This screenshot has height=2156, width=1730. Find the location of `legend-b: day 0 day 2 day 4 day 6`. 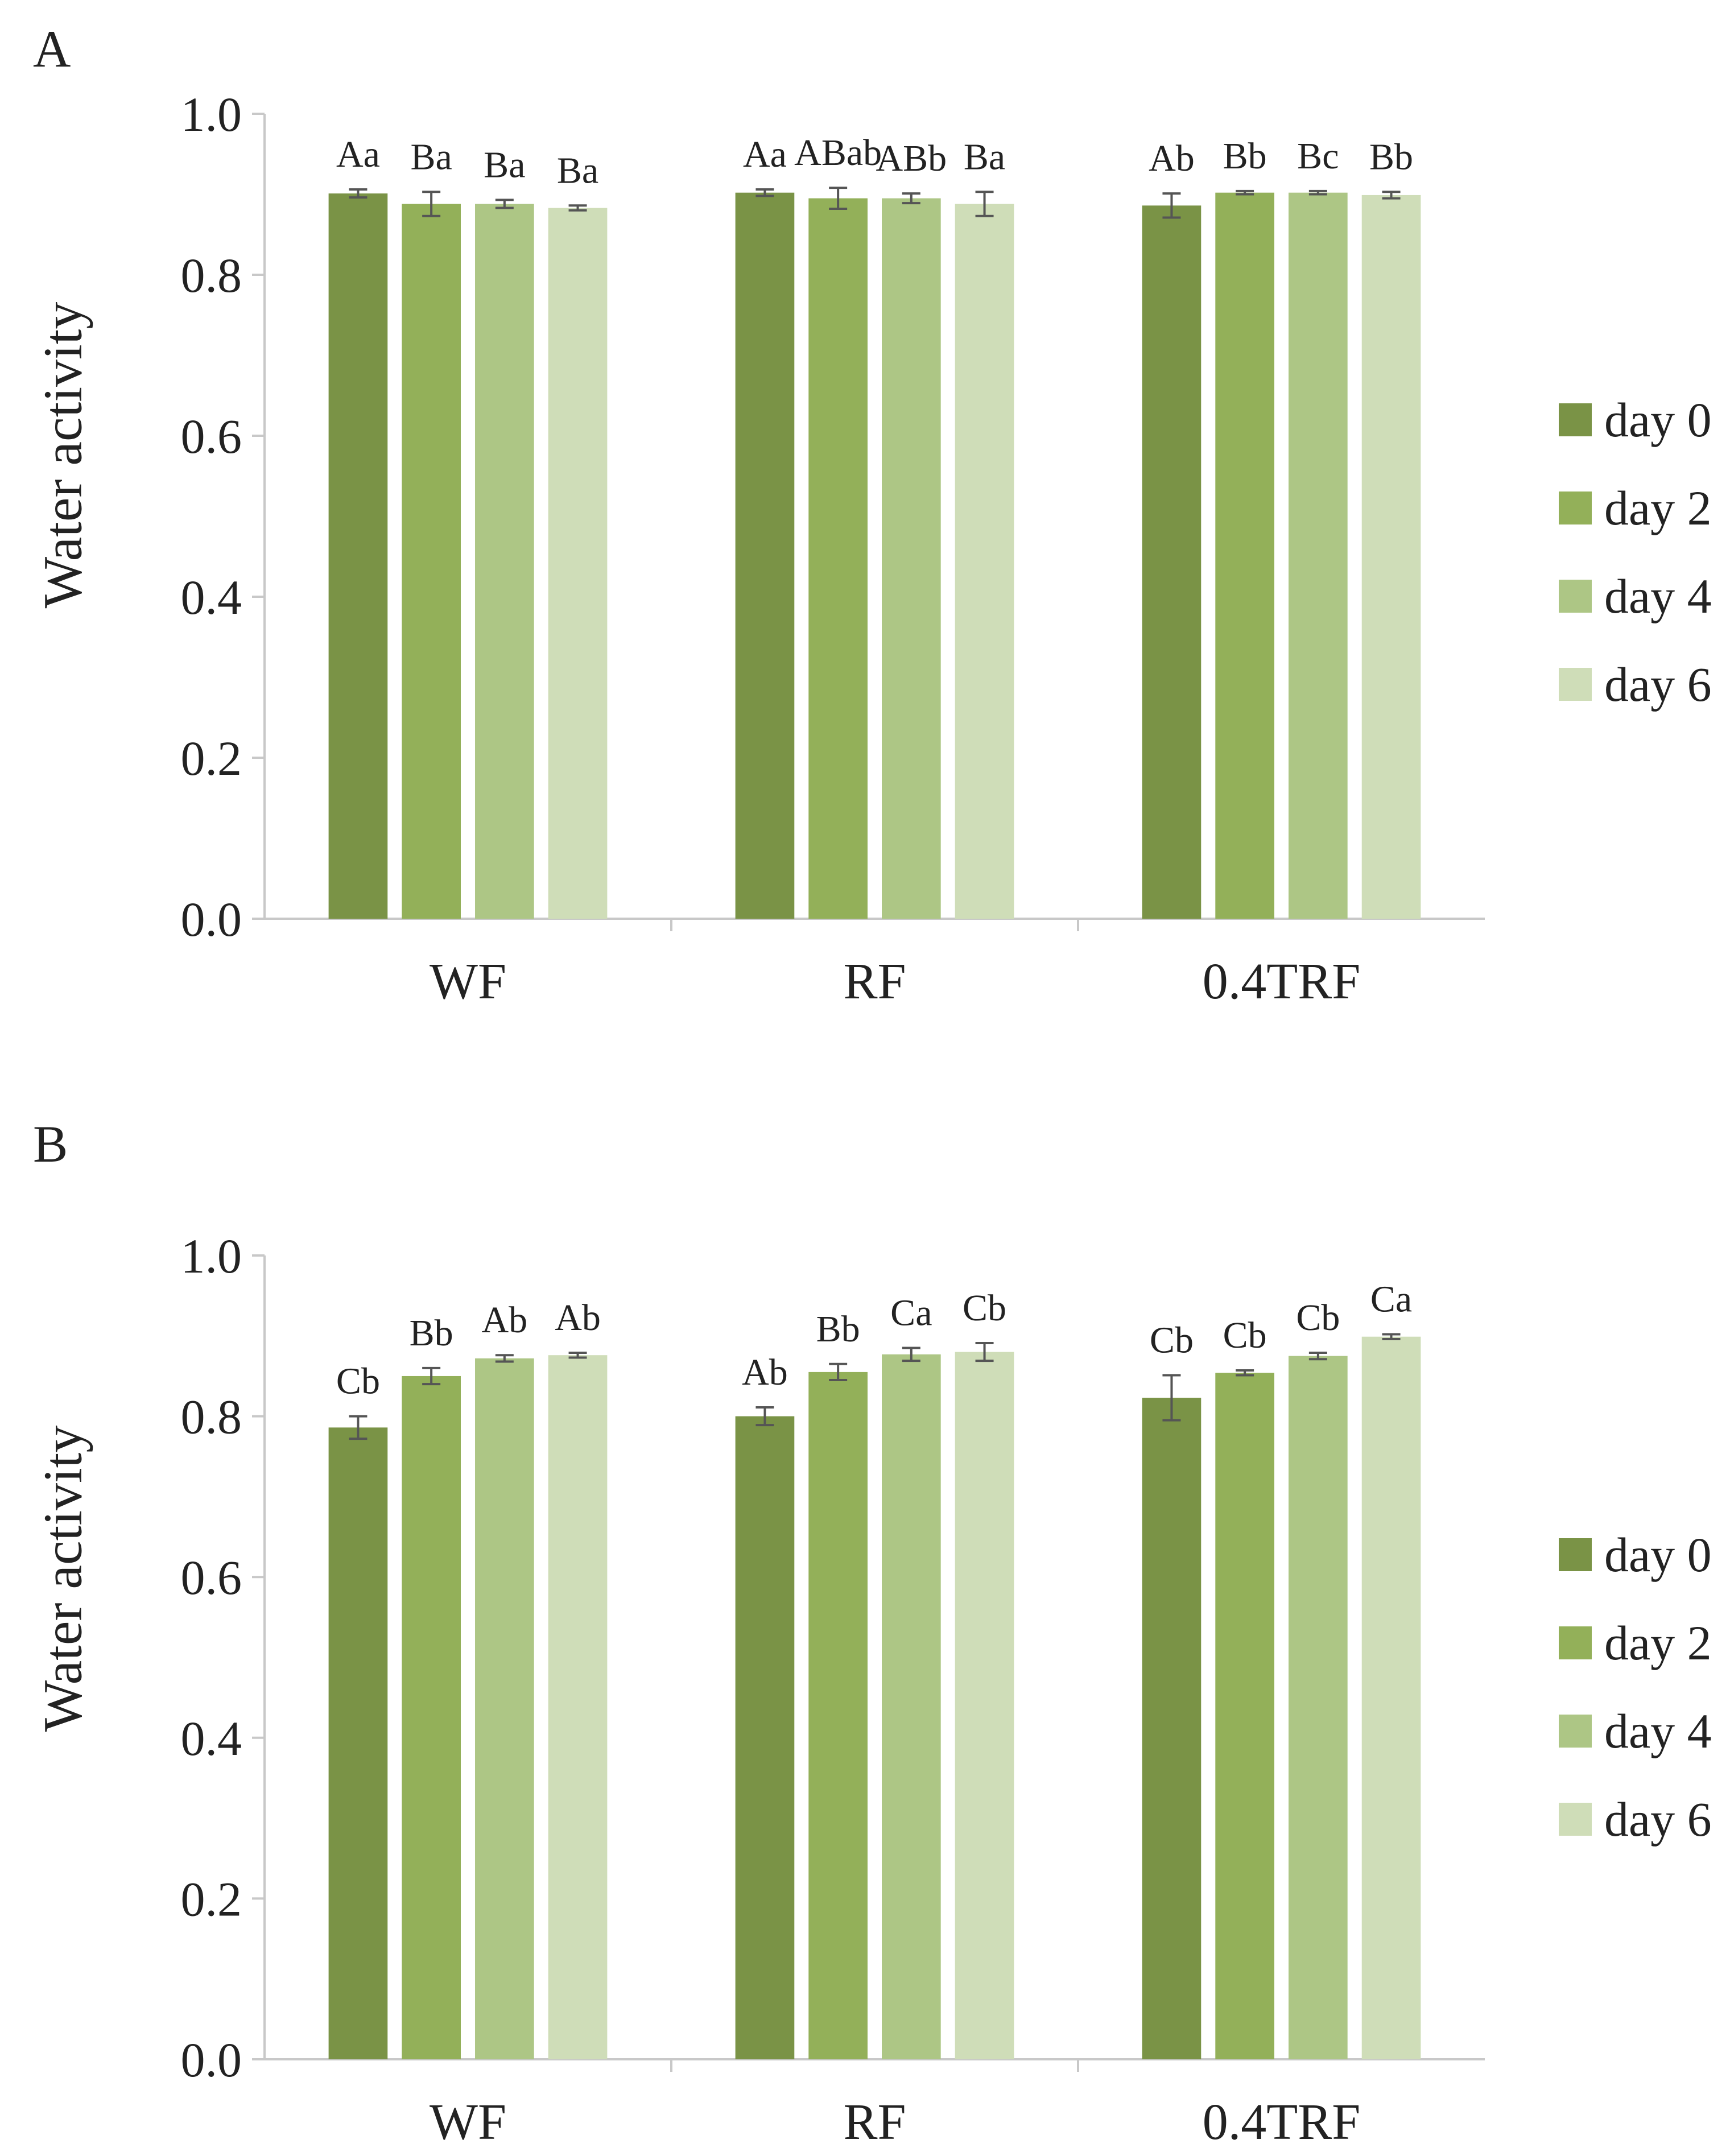

legend-b: day 0 day 2 day 4 day 6 is located at coordinates (1635, 1686).